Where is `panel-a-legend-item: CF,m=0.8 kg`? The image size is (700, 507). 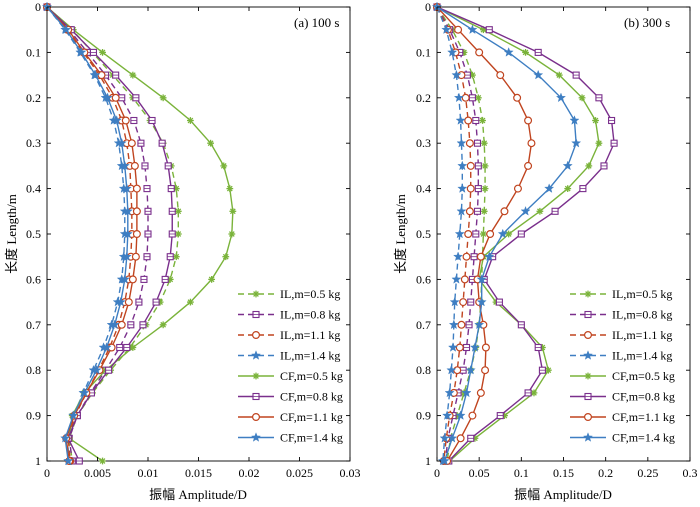
panel-a-legend-item: CF,m=0.8 kg is located at coordinates (290, 397).